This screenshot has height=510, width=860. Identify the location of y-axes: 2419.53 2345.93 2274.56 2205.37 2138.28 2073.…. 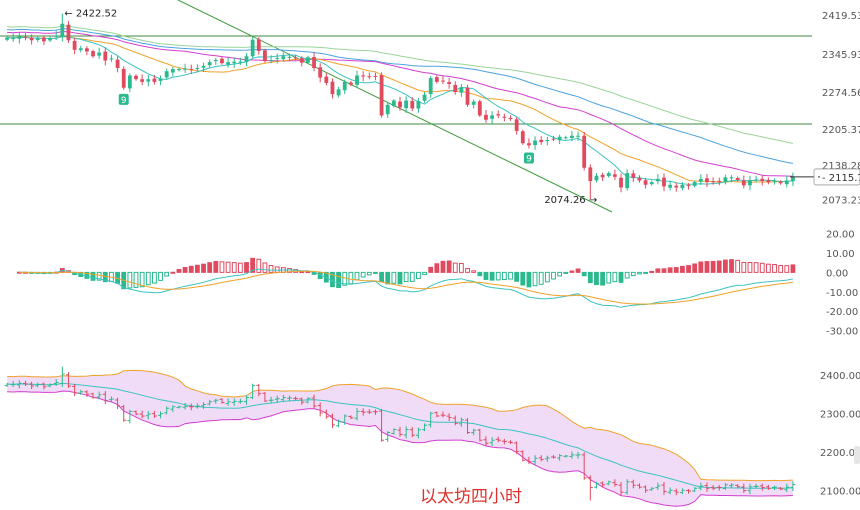
(825, 255).